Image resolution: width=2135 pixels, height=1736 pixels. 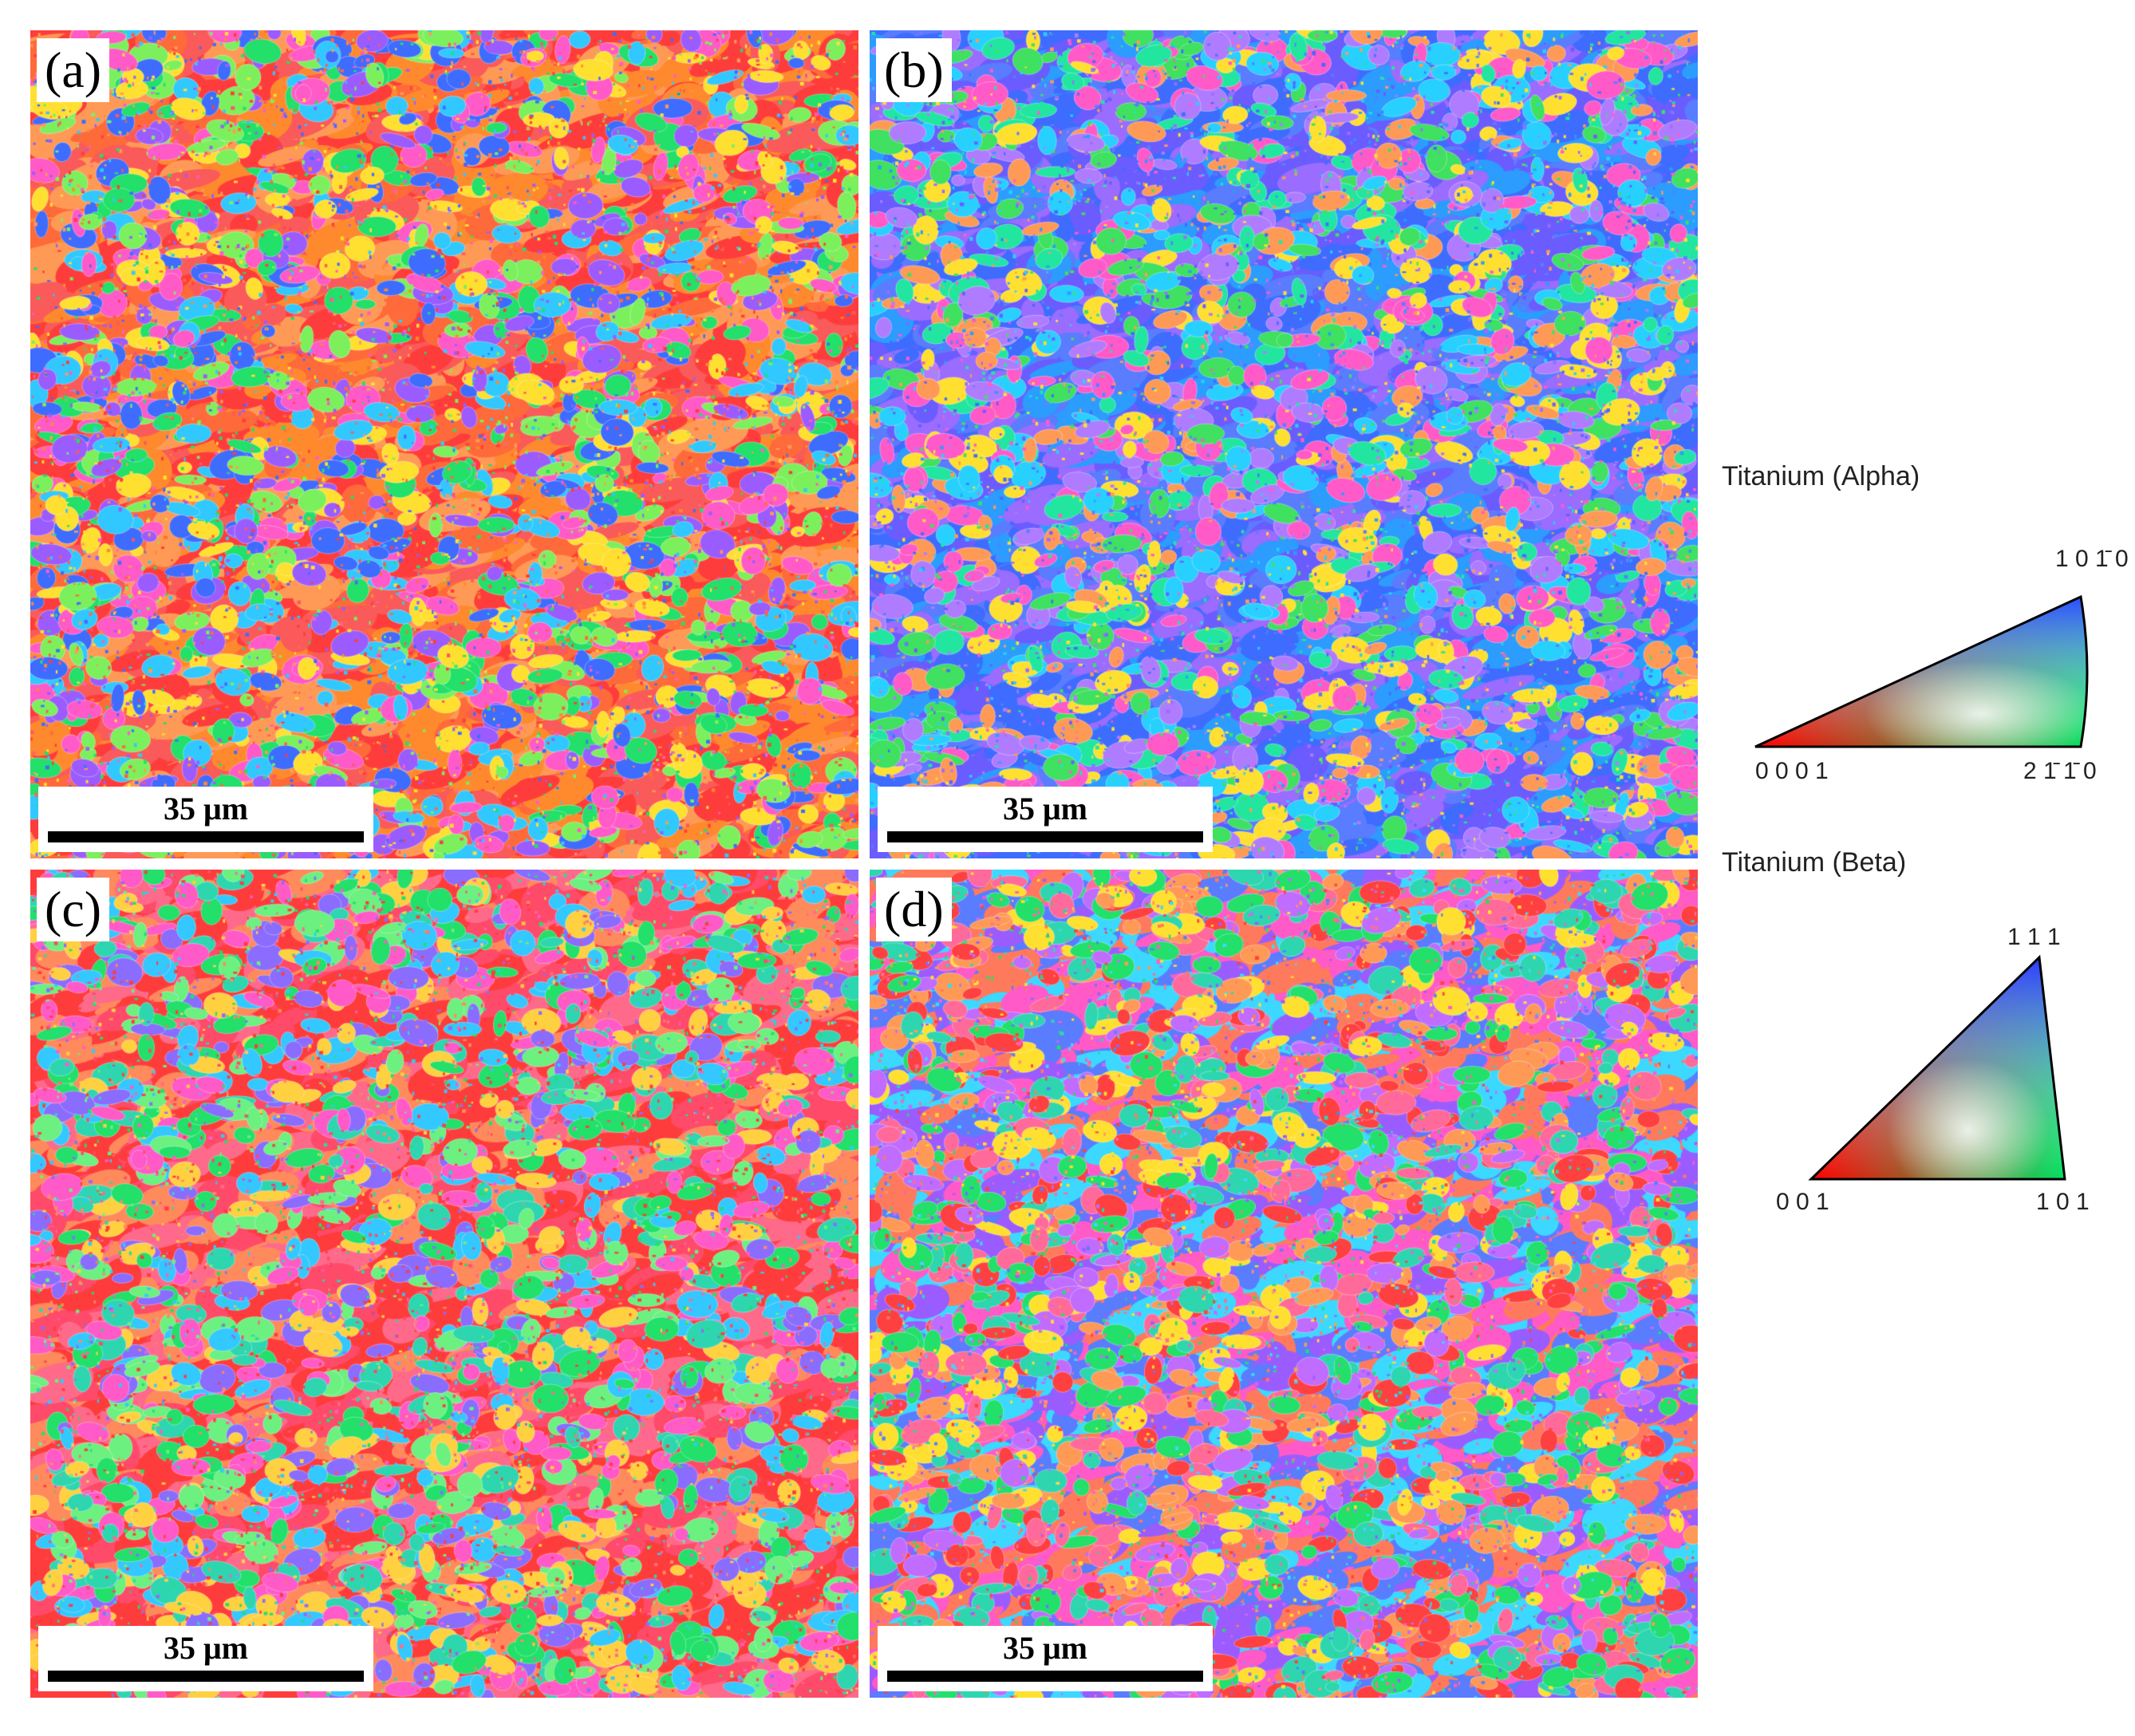 What do you see at coordinates (206, 1676) in the screenshot?
I see `scale-bar-line-c` at bounding box center [206, 1676].